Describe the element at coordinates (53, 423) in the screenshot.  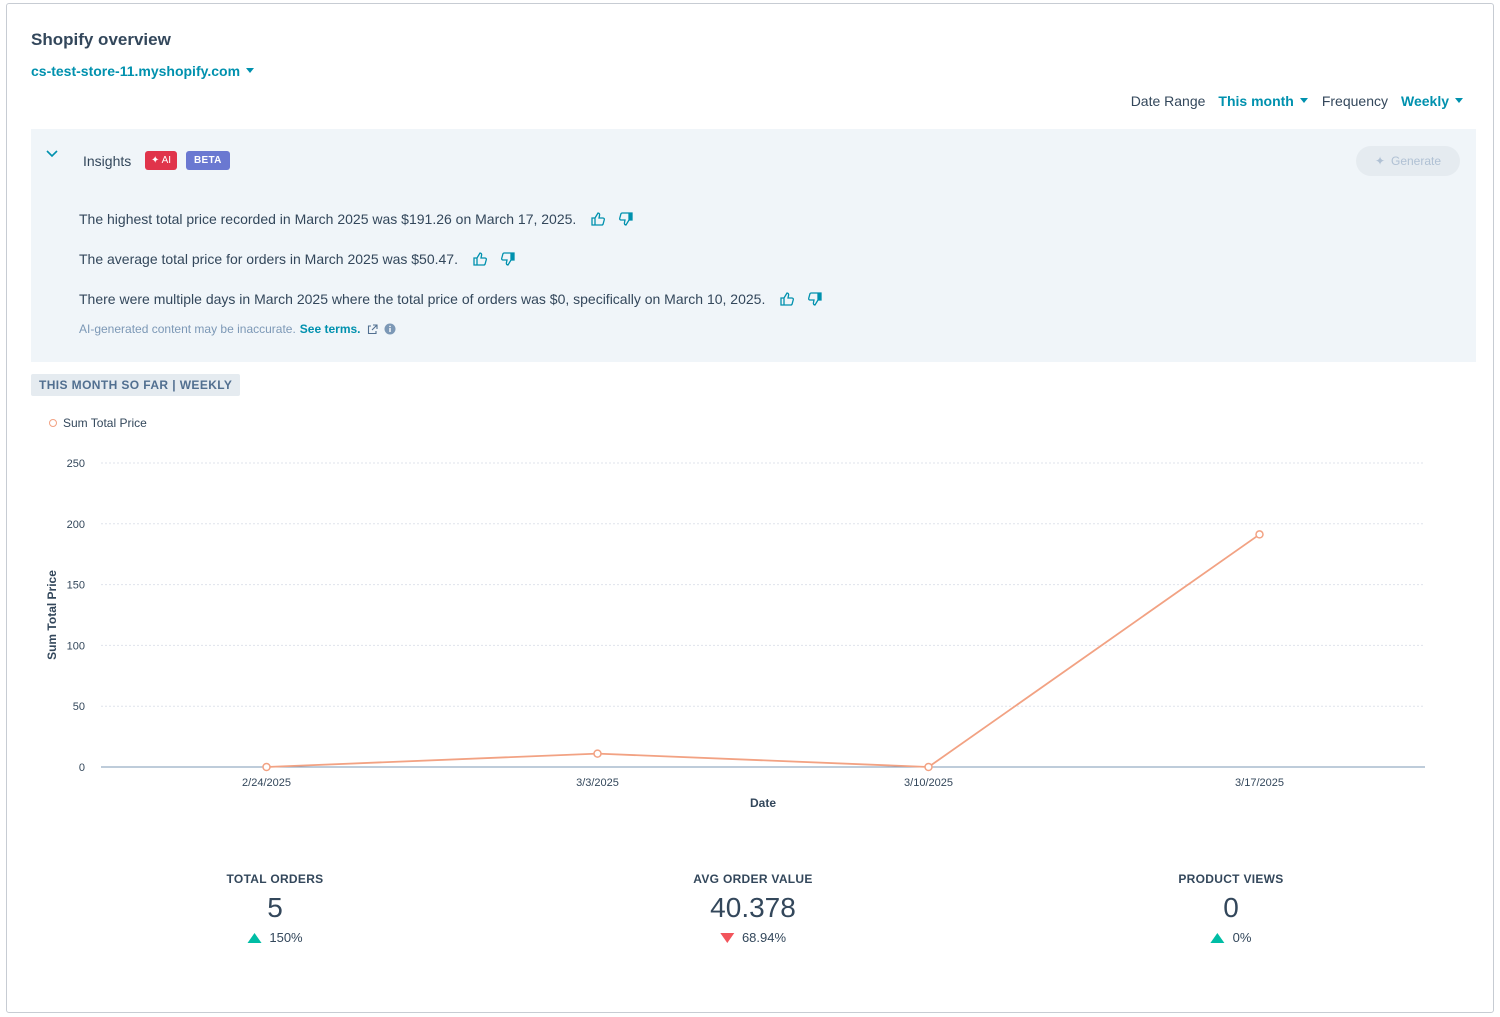
I see `legend-marker` at that location.